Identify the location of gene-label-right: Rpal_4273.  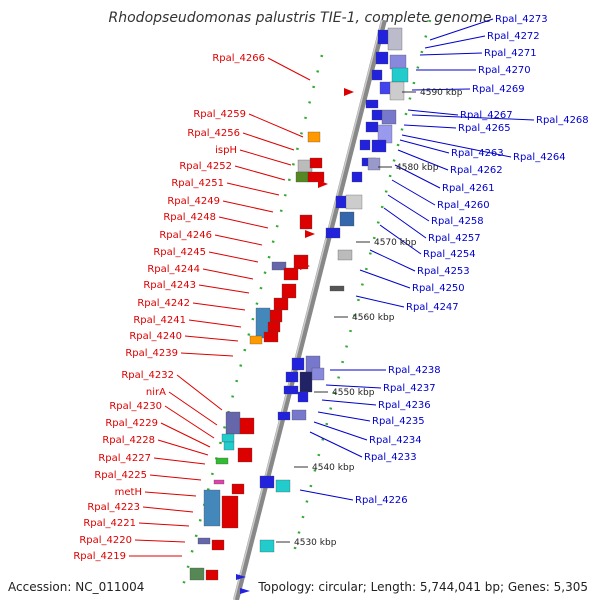
(521, 19).